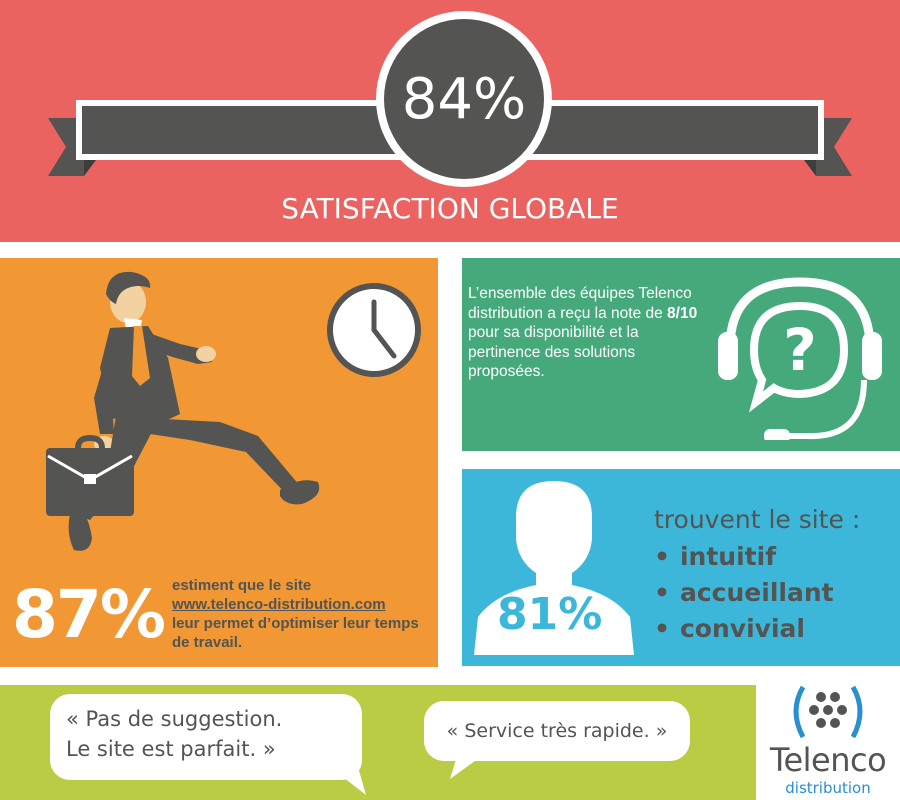  I want to click on headline-badge: 84%, so click(464, 99).